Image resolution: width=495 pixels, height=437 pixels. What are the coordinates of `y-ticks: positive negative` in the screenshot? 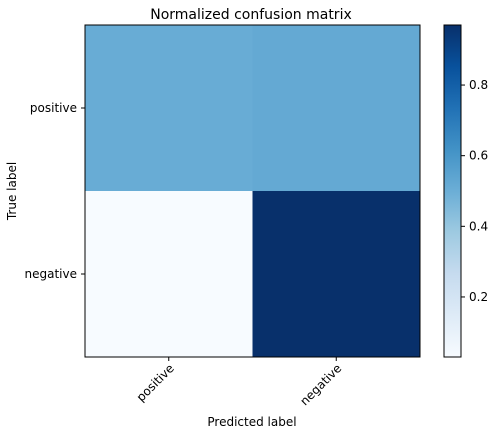 It's located at (55, 191).